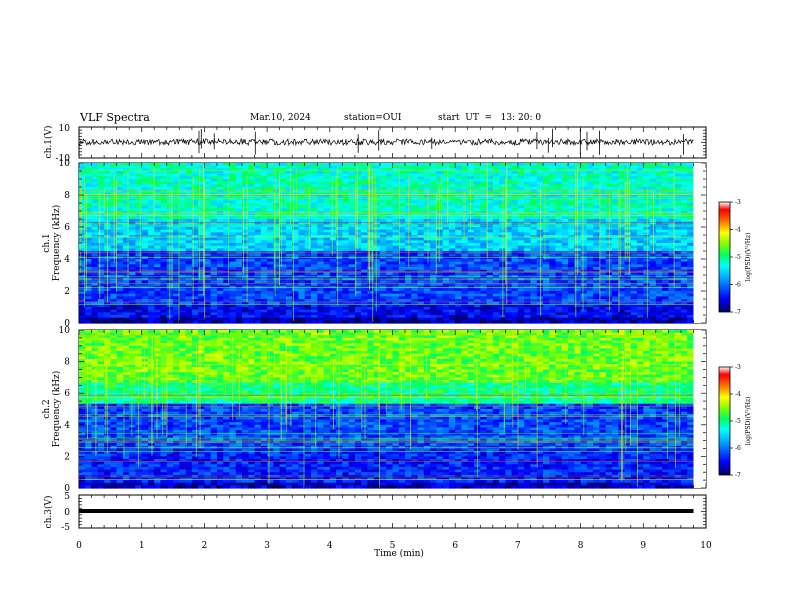 Image resolution: width=792 pixels, height=612 pixels. What do you see at coordinates (490, 118) in the screenshot?
I see `start-time-label: start UT = 13: 20: 0` at bounding box center [490, 118].